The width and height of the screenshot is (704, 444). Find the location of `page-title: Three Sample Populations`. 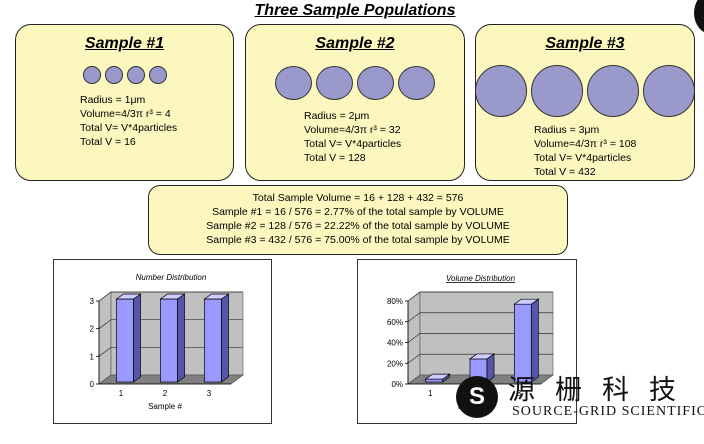

page-title: Three Sample Populations is located at coordinates (355, 10).